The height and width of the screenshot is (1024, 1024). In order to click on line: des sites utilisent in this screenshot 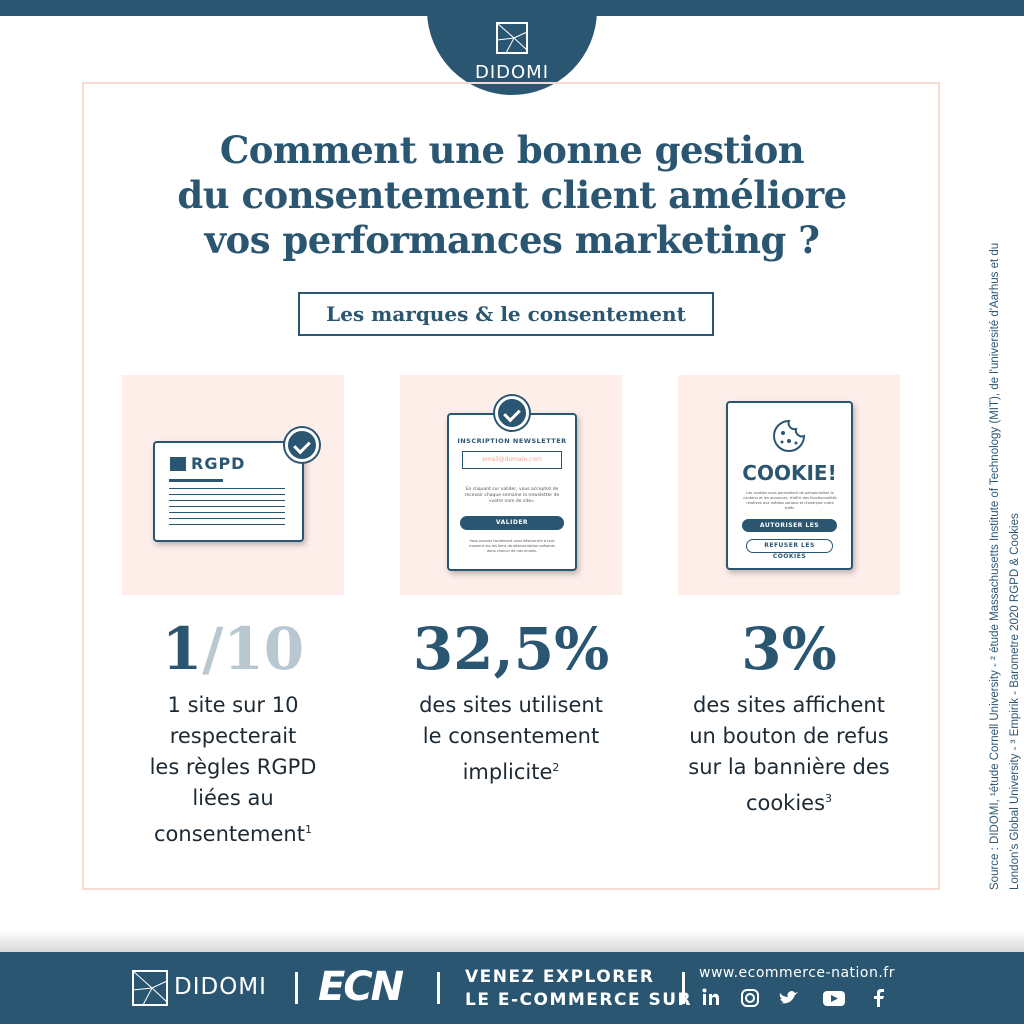, I will do `click(511, 705)`.